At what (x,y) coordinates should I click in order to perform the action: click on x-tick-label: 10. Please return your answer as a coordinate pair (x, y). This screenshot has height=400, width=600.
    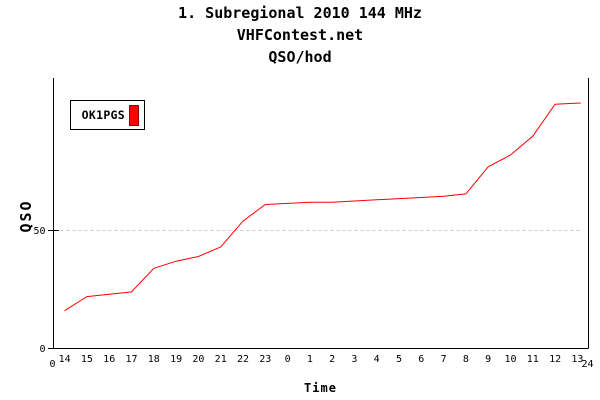
    Looking at the image, I should click on (510, 359).